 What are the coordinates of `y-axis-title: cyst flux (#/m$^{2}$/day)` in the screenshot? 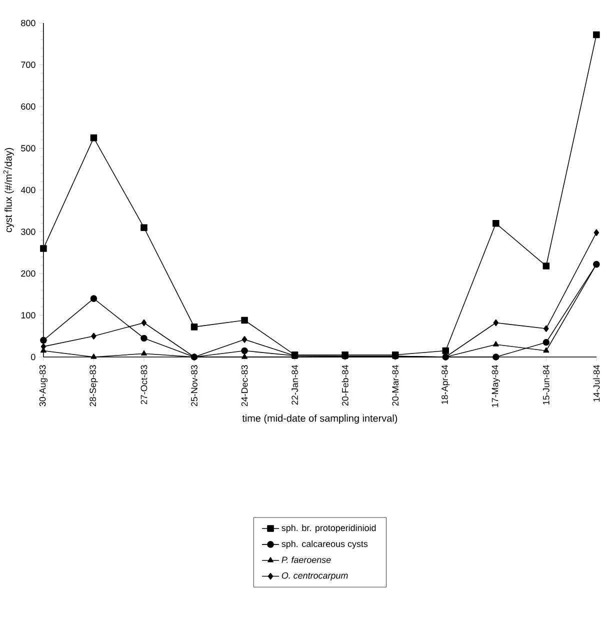 It's located at (8, 190).